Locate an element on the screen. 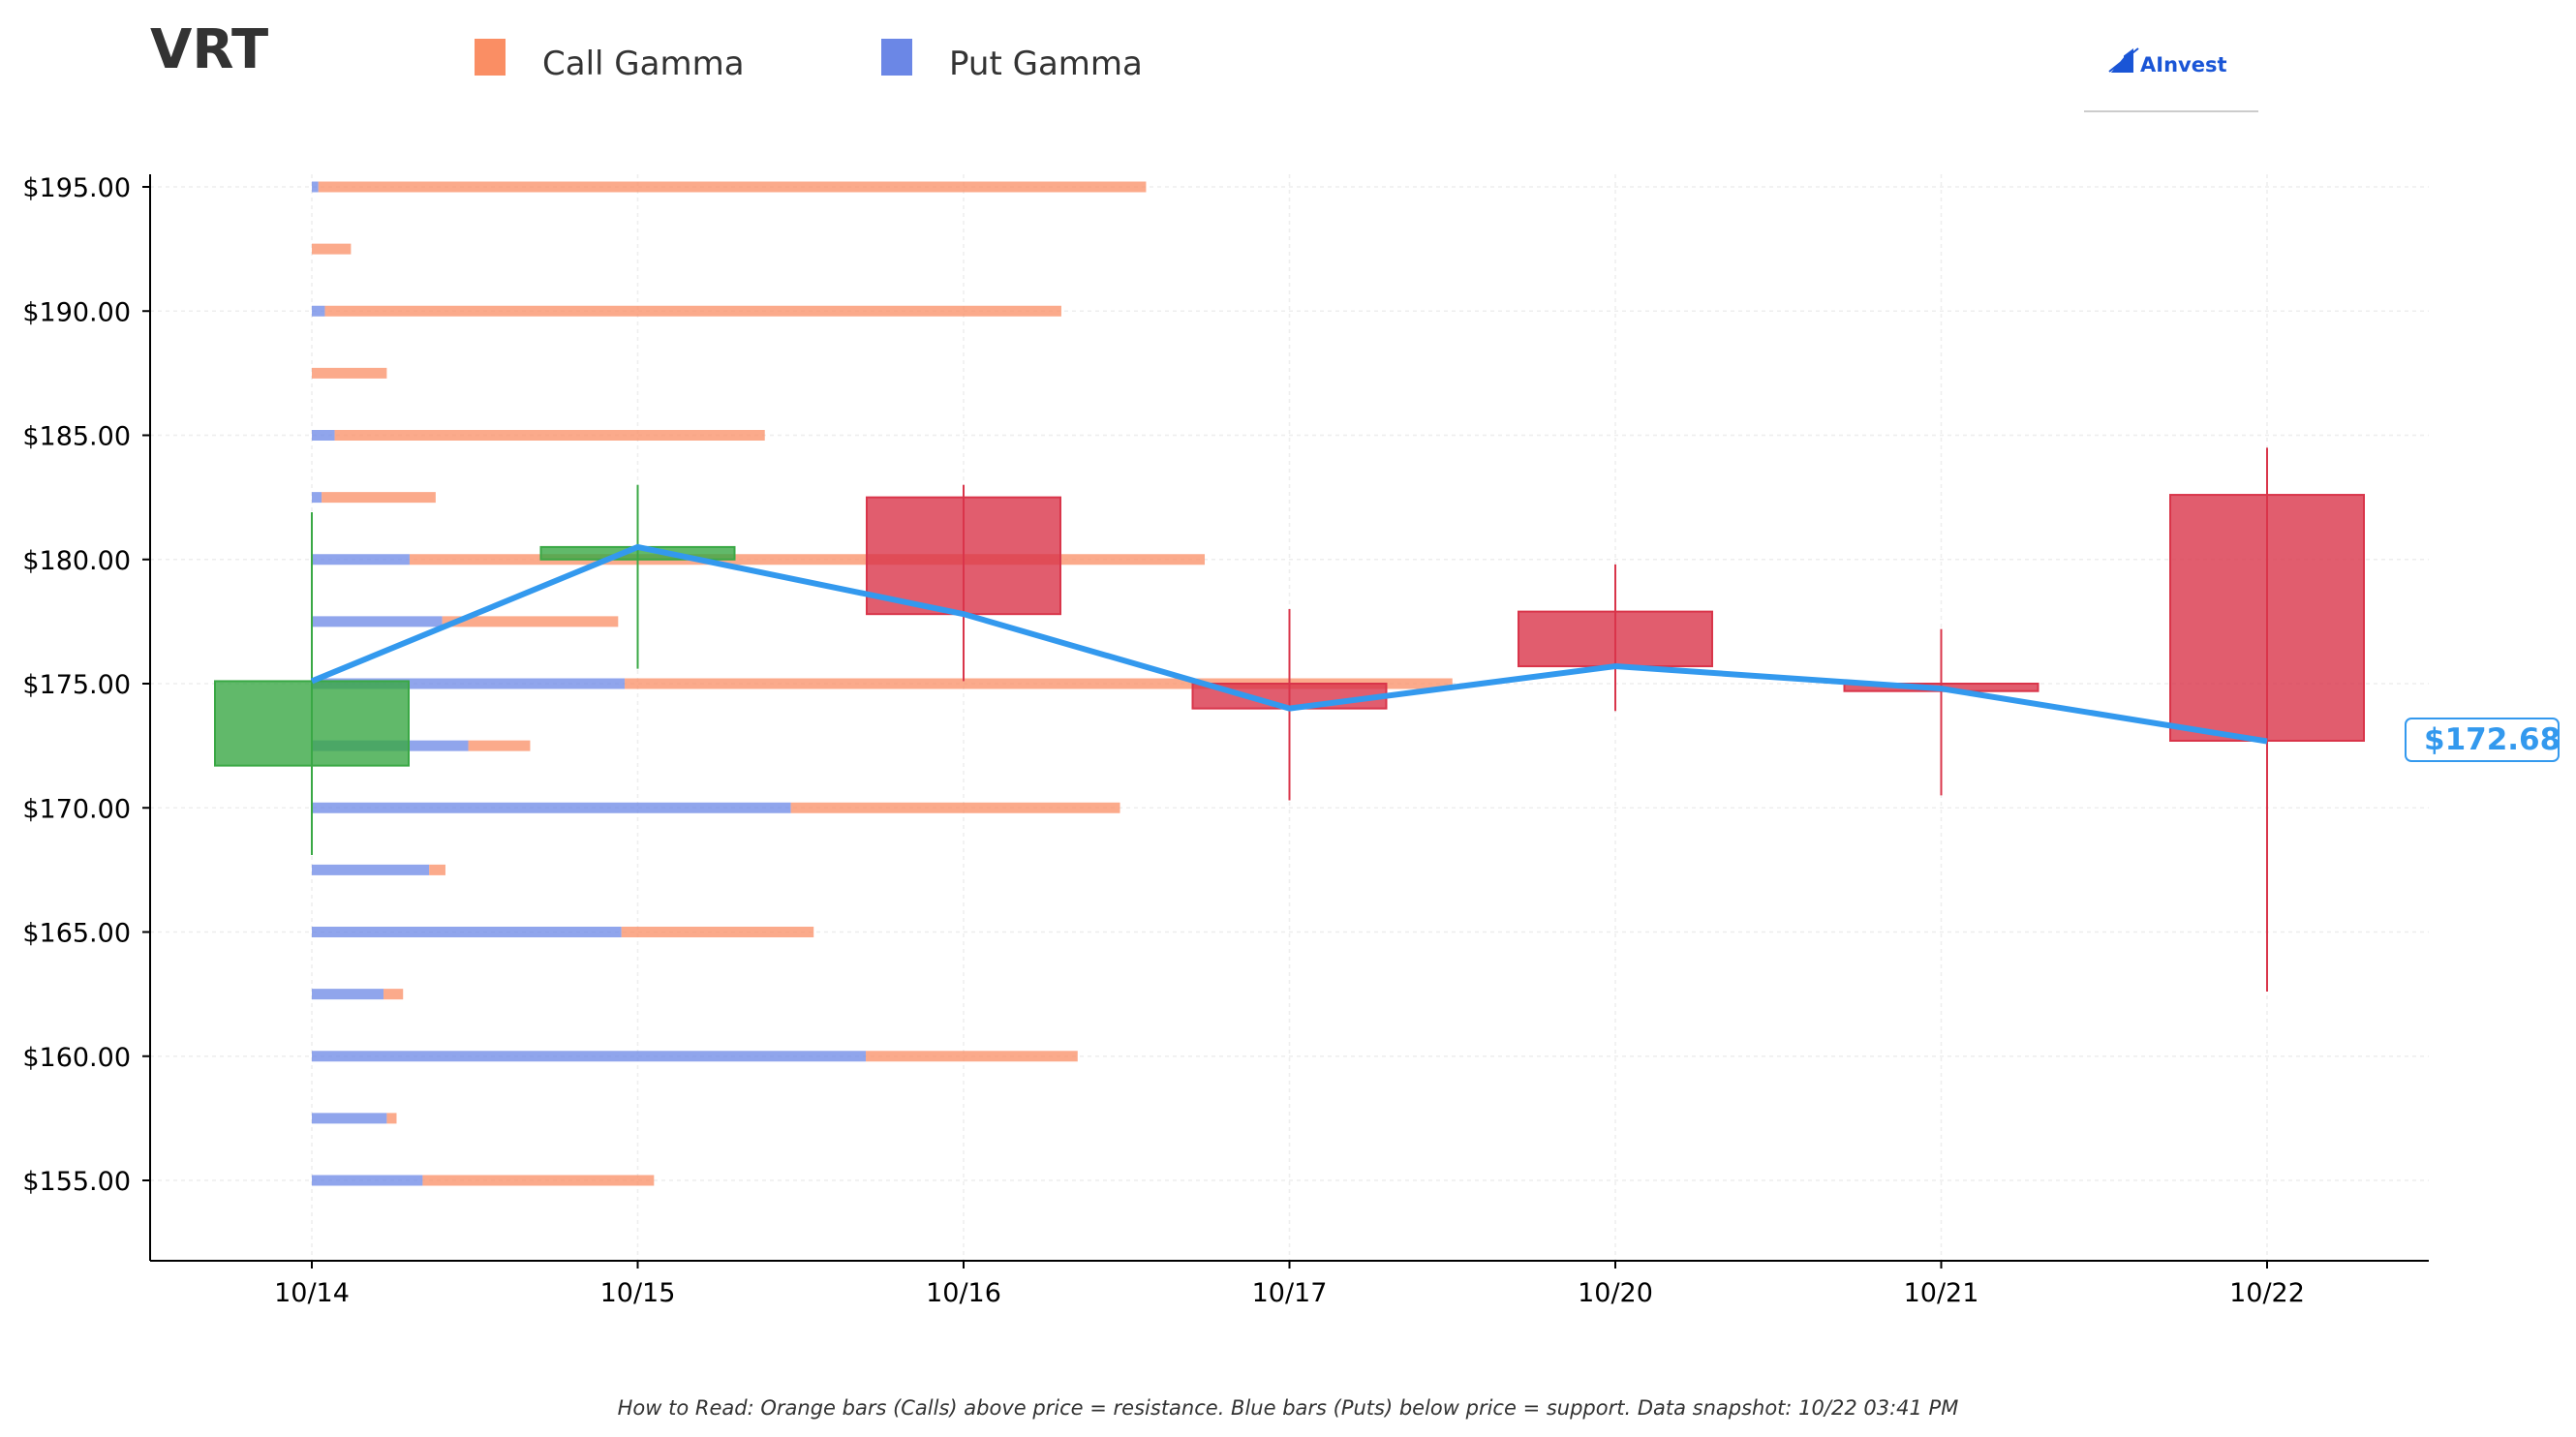 The width and height of the screenshot is (2576, 1437). y-tick-label: $160.00 is located at coordinates (76, 1058).